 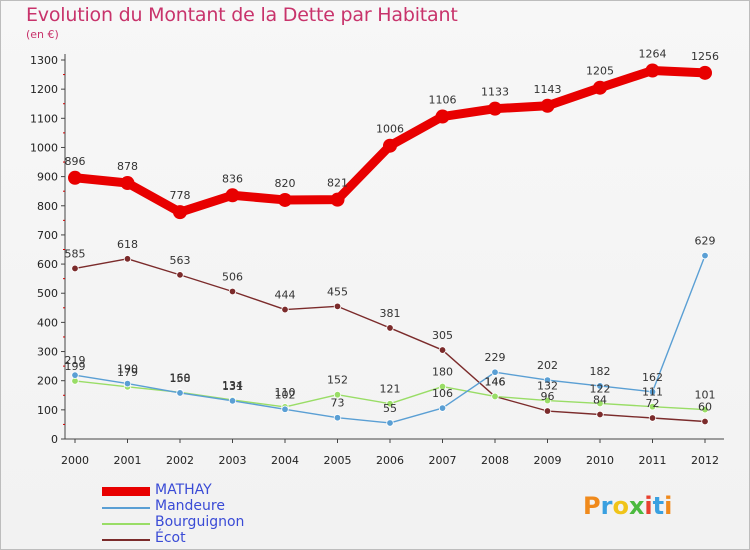 I want to click on y-tick-label: 1100, so click(x=44, y=118).